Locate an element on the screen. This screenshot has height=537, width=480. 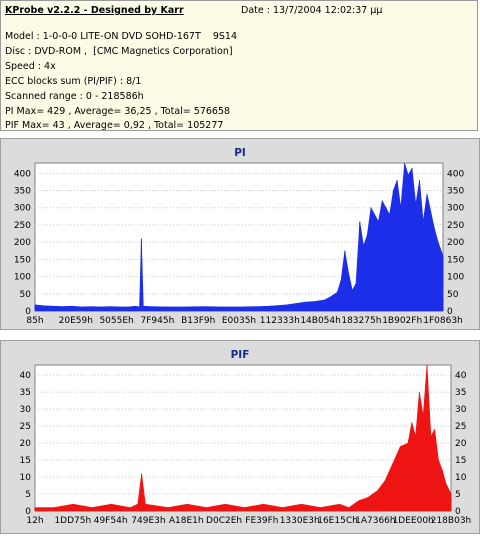
x-tick-label: 1330E3h is located at coordinates (300, 521).